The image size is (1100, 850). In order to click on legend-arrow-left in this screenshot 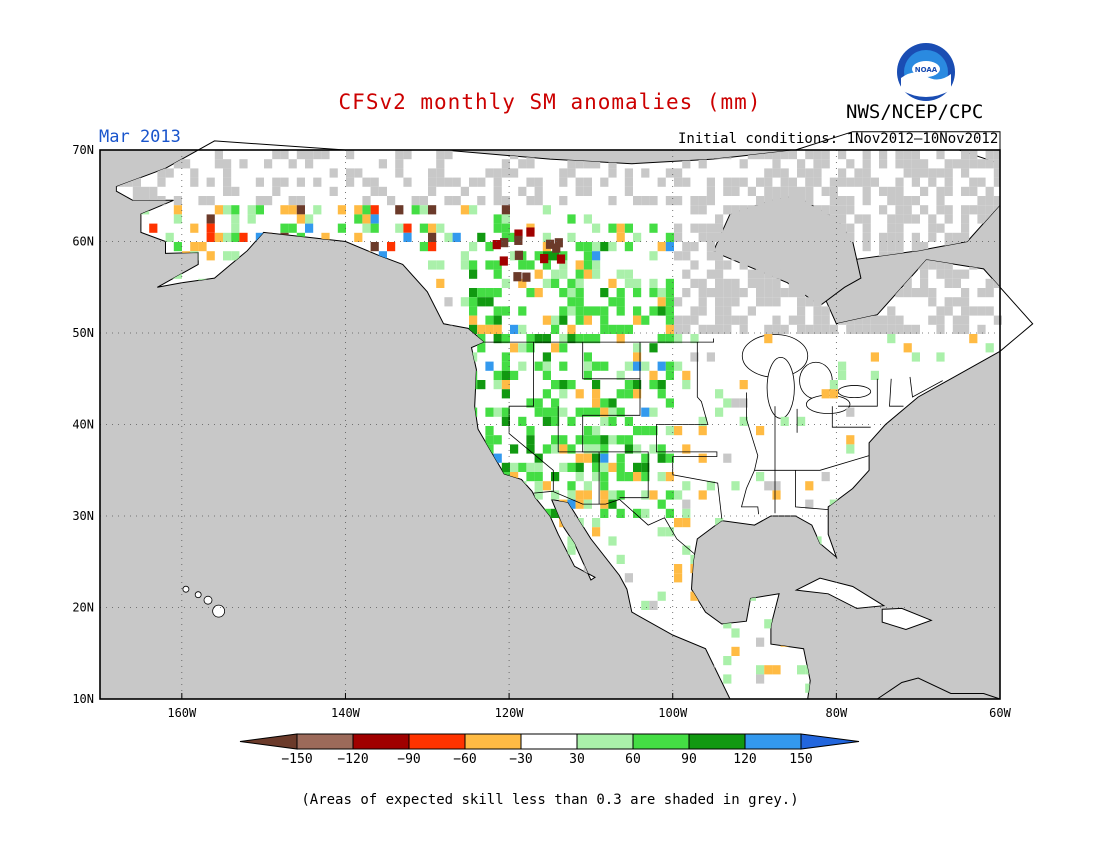, I will do `click(268, 741)`.